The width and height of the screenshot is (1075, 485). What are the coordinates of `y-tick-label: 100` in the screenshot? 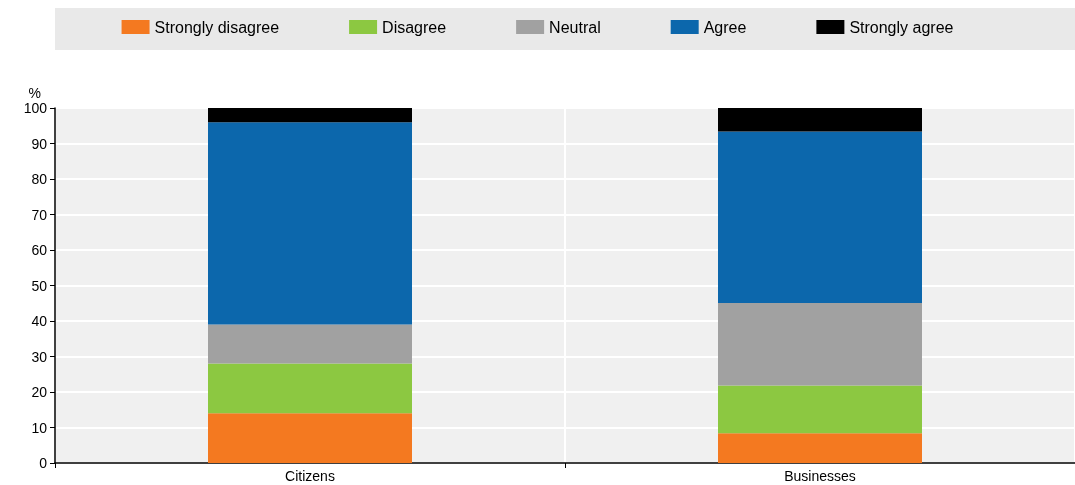 It's located at (35, 108).